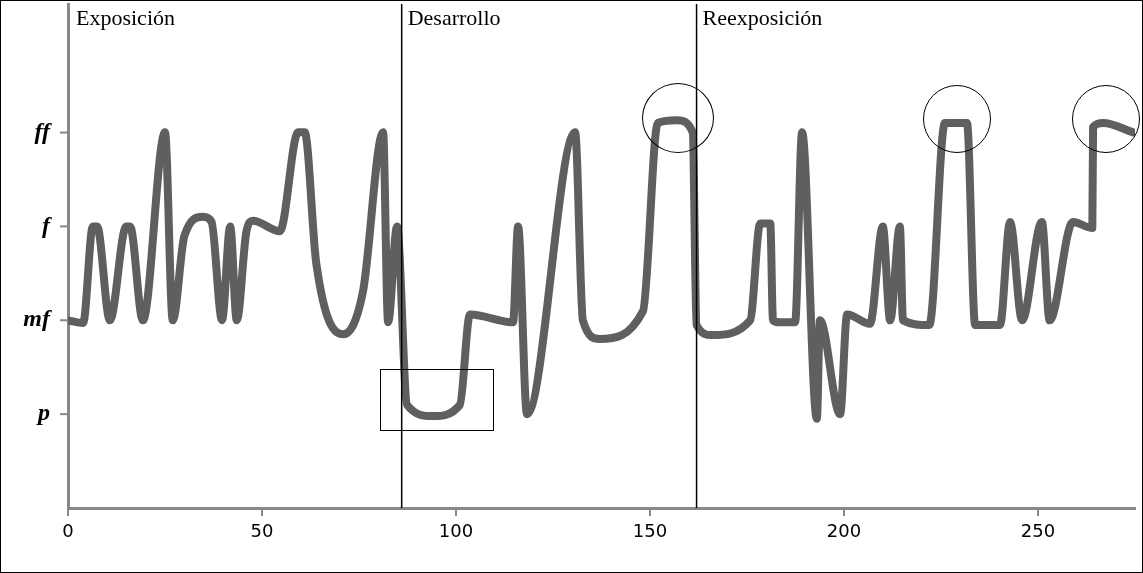 This screenshot has height=573, width=1143. What do you see at coordinates (1038, 531) in the screenshot?
I see `x-tick-label: 250` at bounding box center [1038, 531].